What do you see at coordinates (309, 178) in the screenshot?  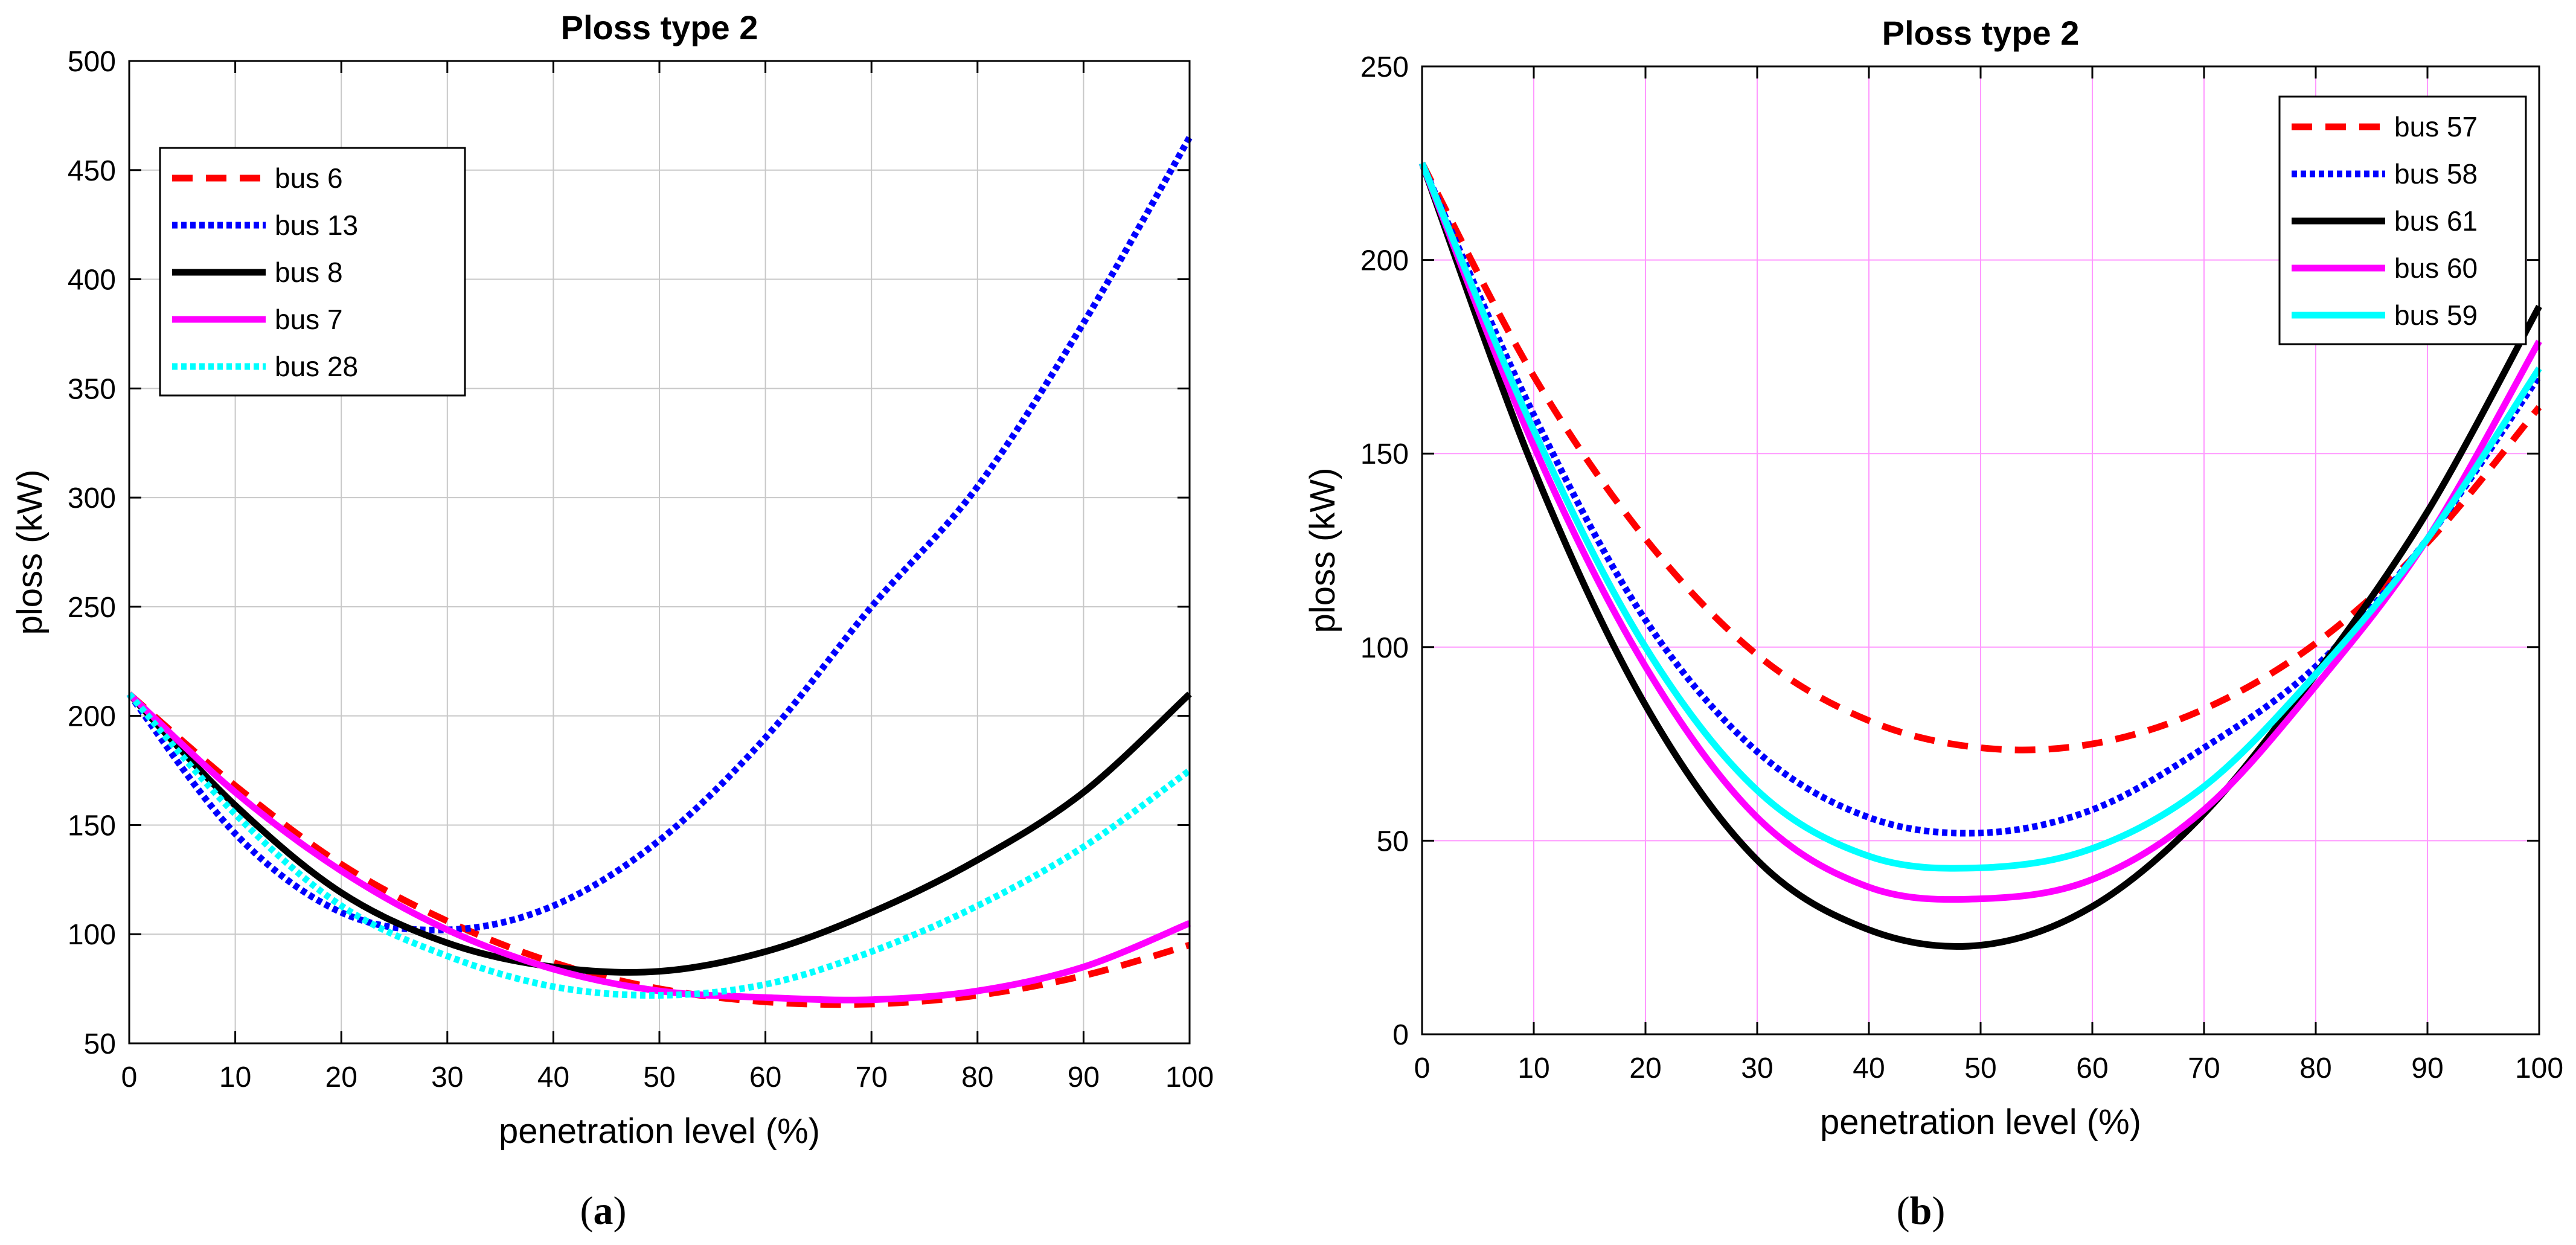 I see `legend-label: bus 6` at bounding box center [309, 178].